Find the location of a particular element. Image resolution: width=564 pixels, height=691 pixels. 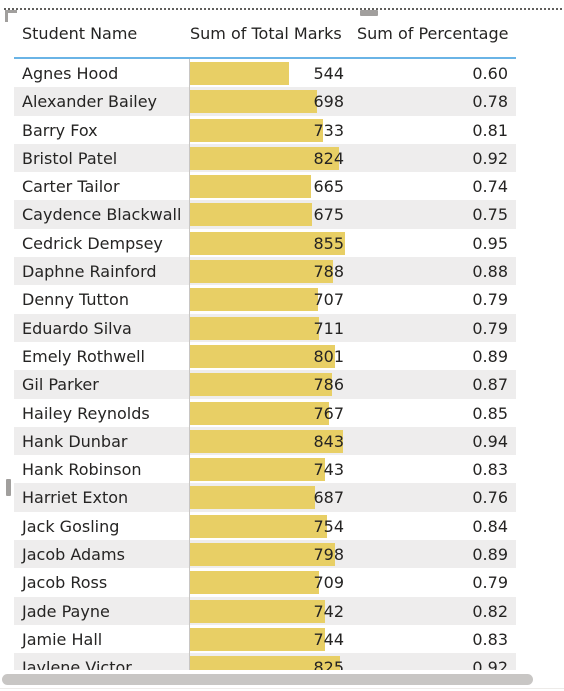

table-row: Jacob Ross 709 0.79 is located at coordinates (265, 582).